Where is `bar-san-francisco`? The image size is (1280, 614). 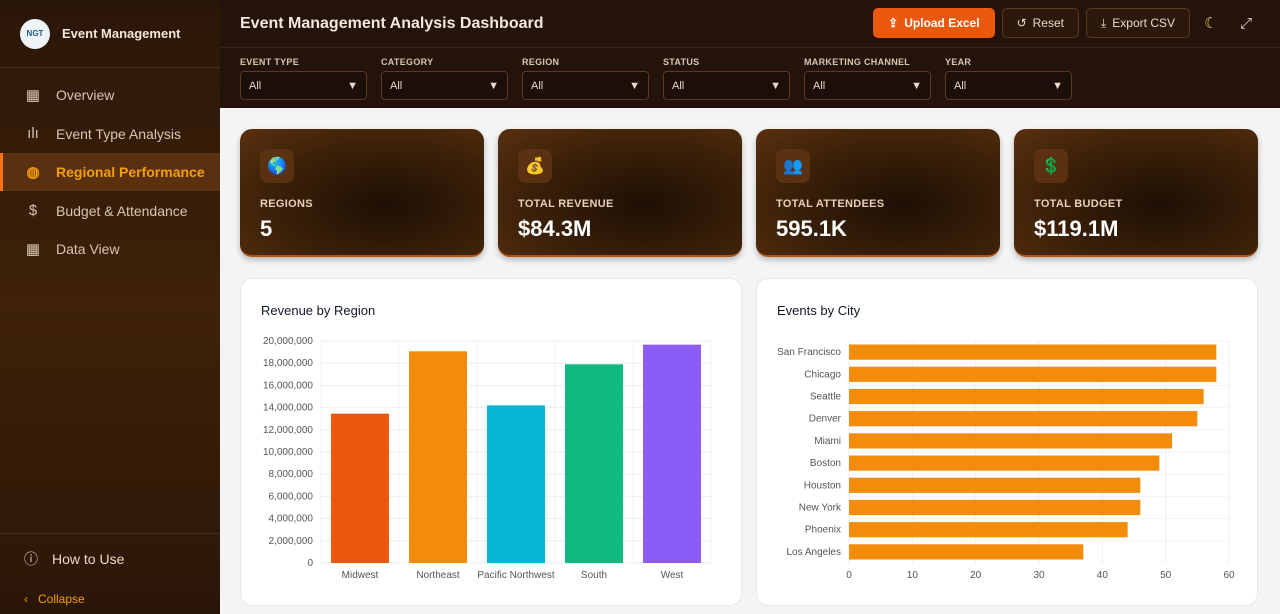
bar-san-francisco is located at coordinates (1033, 352).